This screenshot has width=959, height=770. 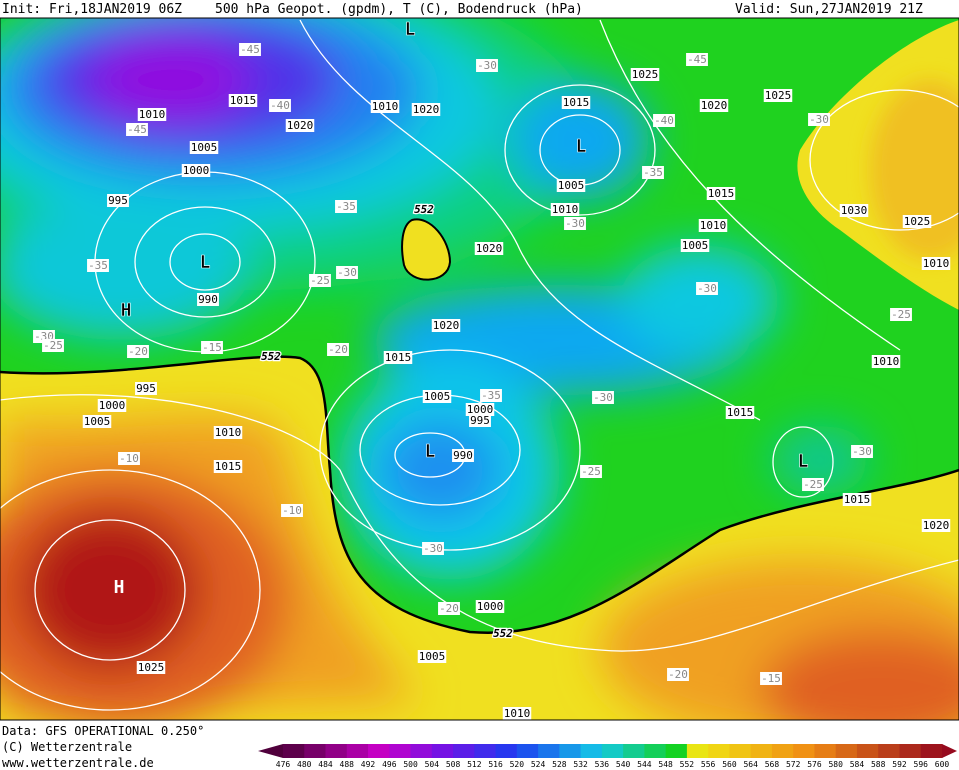 What do you see at coordinates (389, 764) in the screenshot?
I see `colorbar-label: 496` at bounding box center [389, 764].